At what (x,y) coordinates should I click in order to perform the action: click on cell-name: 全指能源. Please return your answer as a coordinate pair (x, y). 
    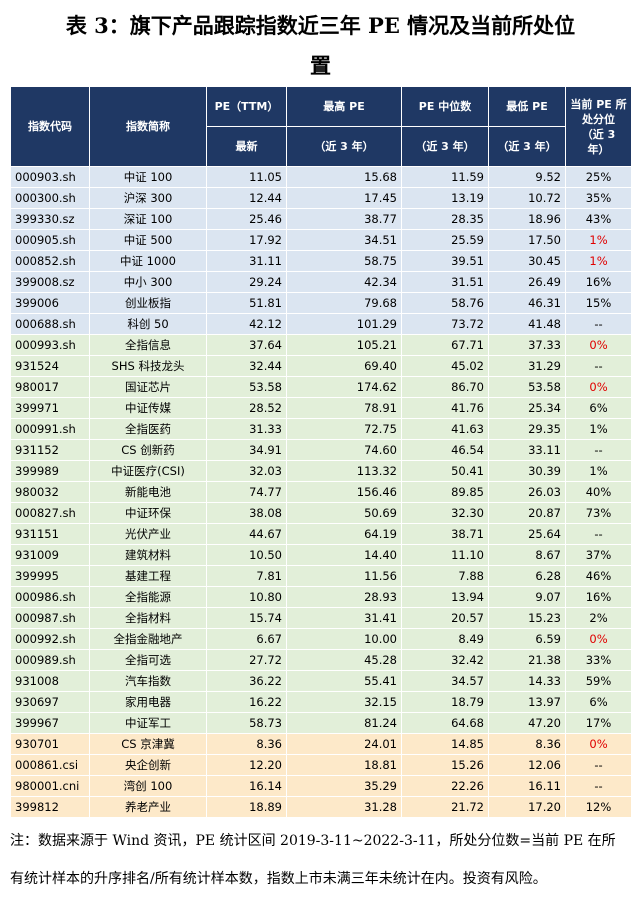
    Looking at the image, I should click on (148, 597).